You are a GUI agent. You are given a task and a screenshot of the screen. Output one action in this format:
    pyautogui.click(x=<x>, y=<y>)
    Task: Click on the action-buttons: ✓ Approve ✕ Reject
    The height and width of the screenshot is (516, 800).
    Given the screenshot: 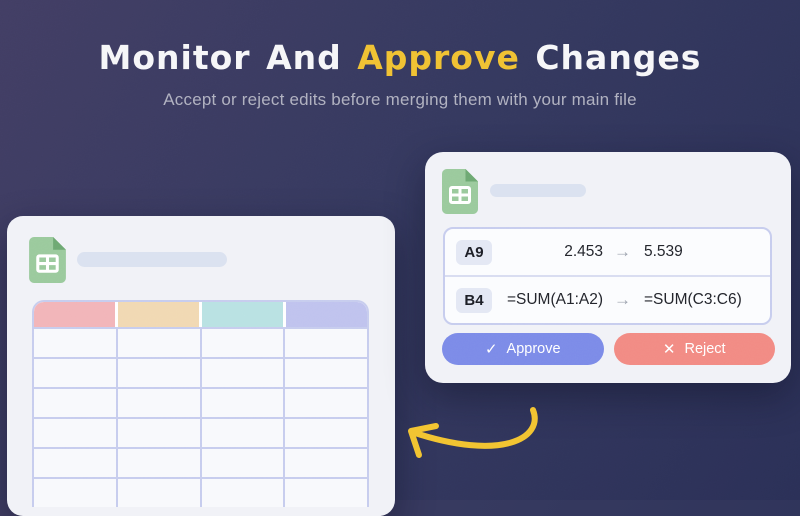 What is the action you would take?
    pyautogui.click(x=608, y=349)
    